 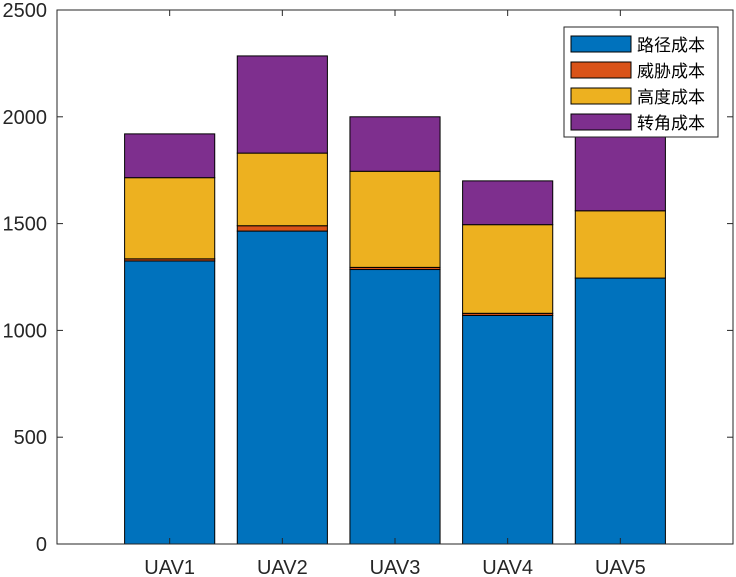 What do you see at coordinates (25, 118) in the screenshot?
I see `y-tick-label: 2000` at bounding box center [25, 118].